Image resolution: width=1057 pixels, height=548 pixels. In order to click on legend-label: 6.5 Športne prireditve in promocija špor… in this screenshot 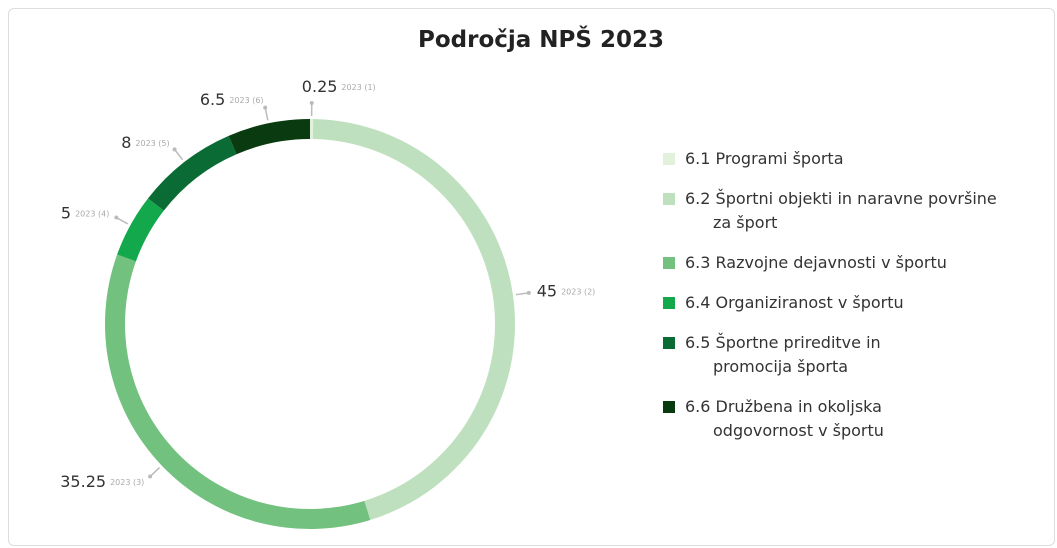, I will do `click(783, 354)`.